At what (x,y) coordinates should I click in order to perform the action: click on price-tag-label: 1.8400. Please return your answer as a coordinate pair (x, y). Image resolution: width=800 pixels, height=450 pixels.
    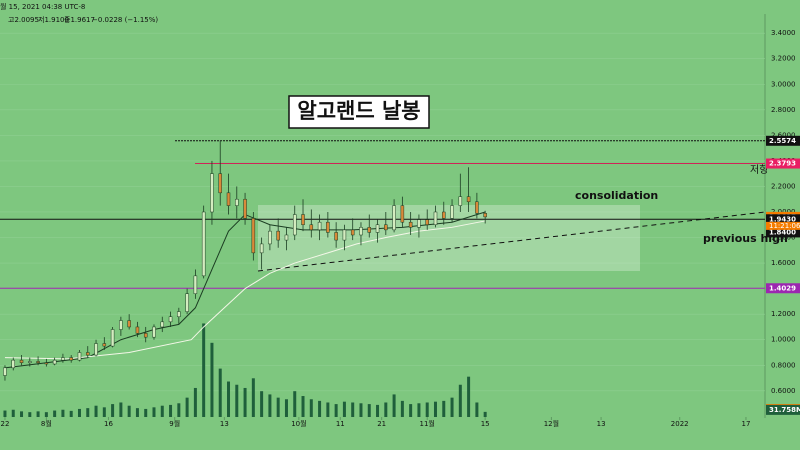
    Looking at the image, I should click on (782, 232).